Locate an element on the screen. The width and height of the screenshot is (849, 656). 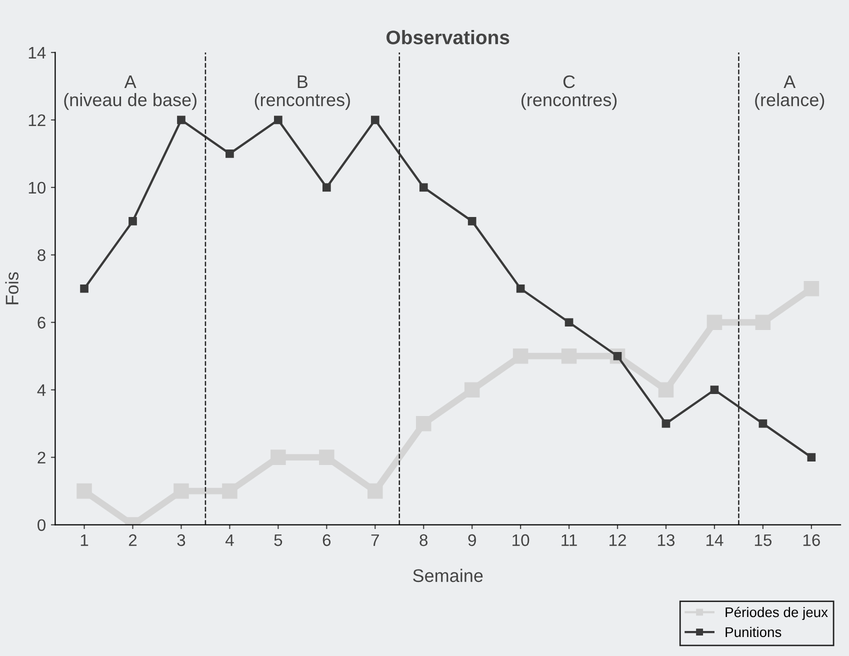
legend-label: Punitions is located at coordinates (754, 632).